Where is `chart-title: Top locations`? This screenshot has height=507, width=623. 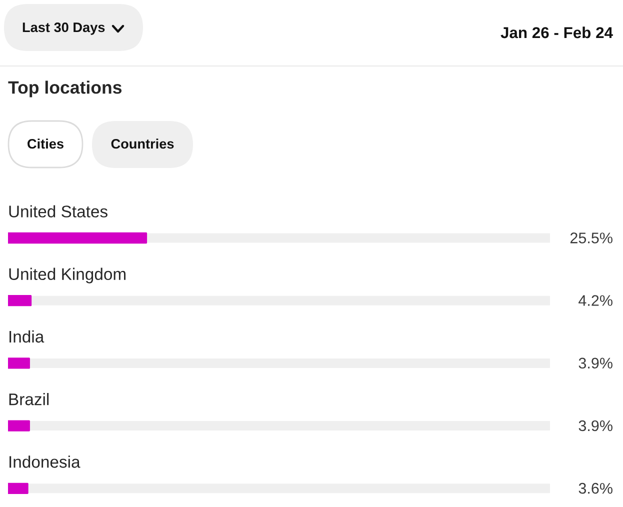 chart-title: Top locations is located at coordinates (65, 89).